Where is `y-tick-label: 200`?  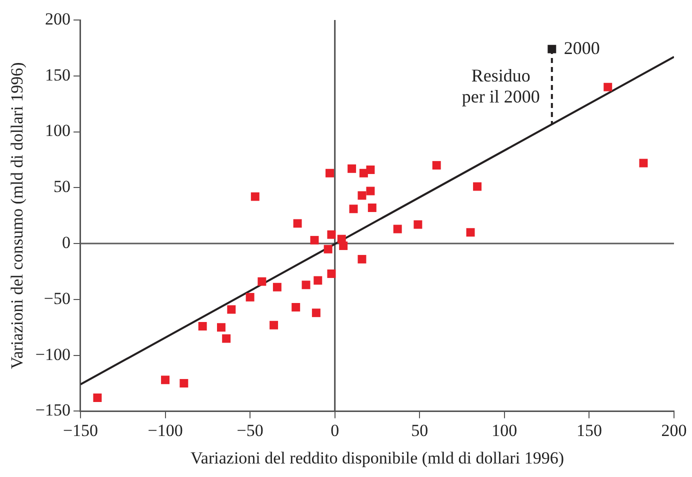
y-tick-label: 200 is located at coordinates (57, 18).